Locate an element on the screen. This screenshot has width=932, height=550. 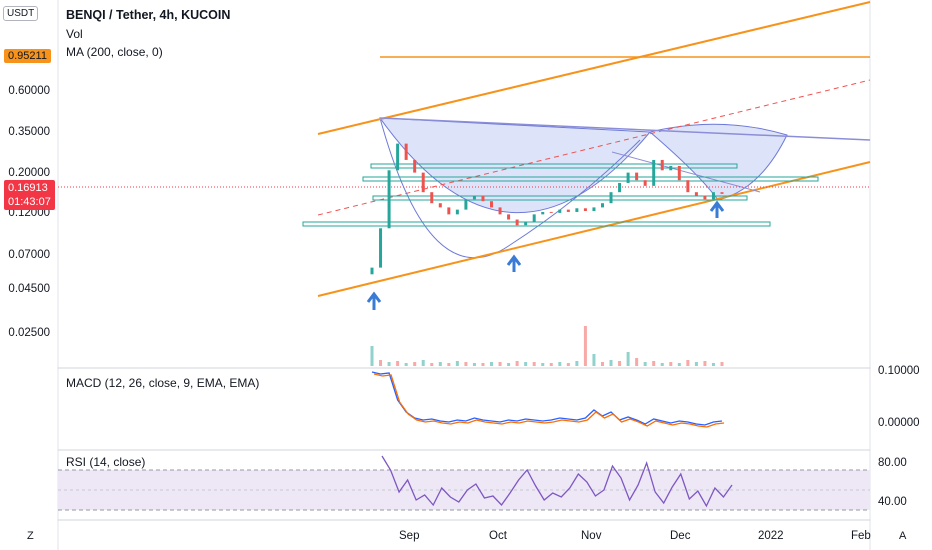
cup-pattern is located at coordinates (583, 165).